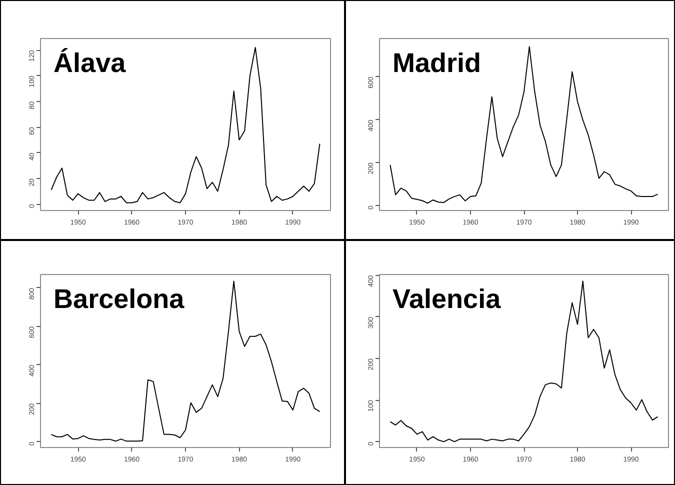  Describe the element at coordinates (447, 299) in the screenshot. I see `chart-title: Valencia` at that location.